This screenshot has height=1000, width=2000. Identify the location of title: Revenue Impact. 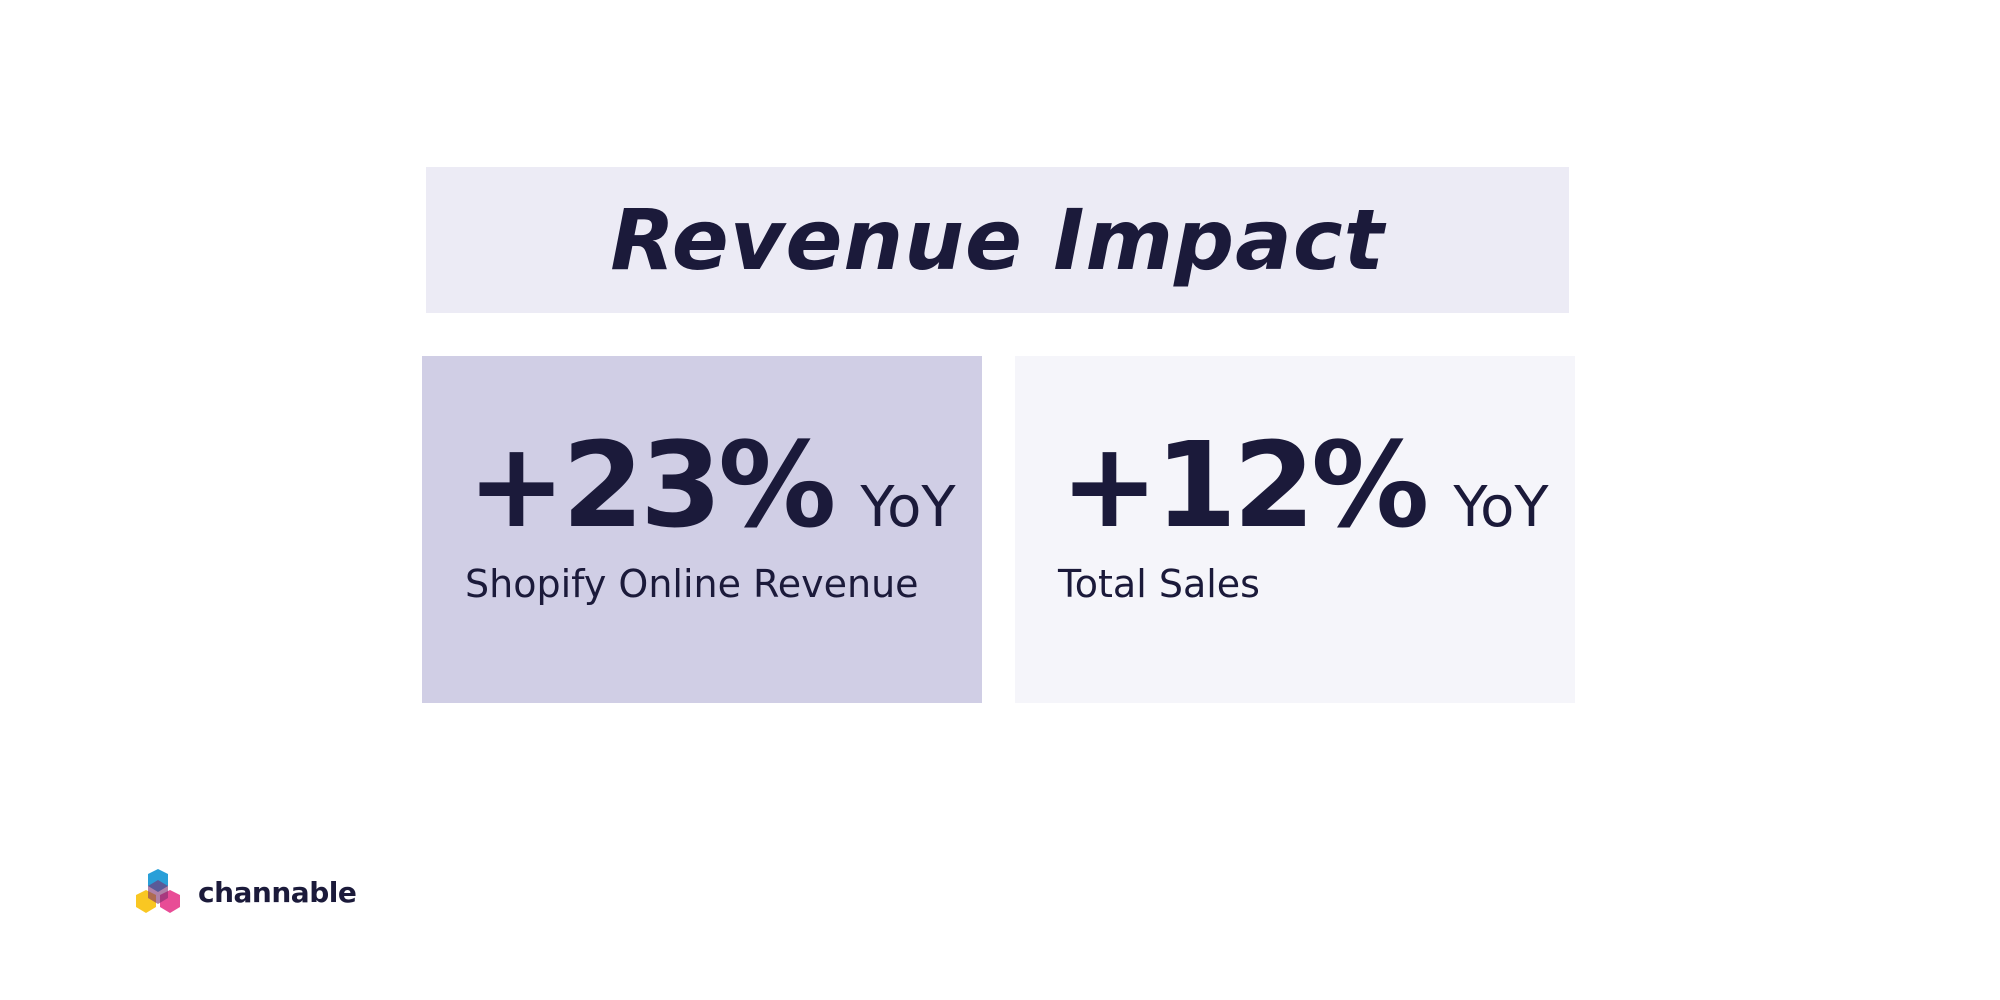
(997, 240).